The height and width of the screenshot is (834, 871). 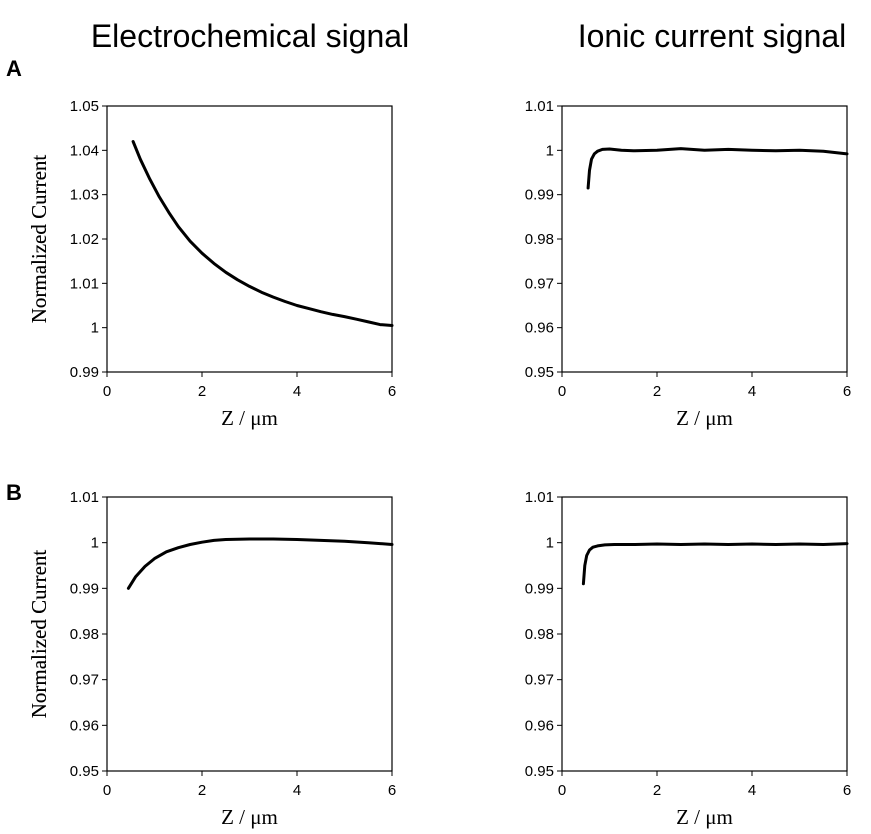 What do you see at coordinates (84, 150) in the screenshot?
I see `y-tick-label: 1.04` at bounding box center [84, 150].